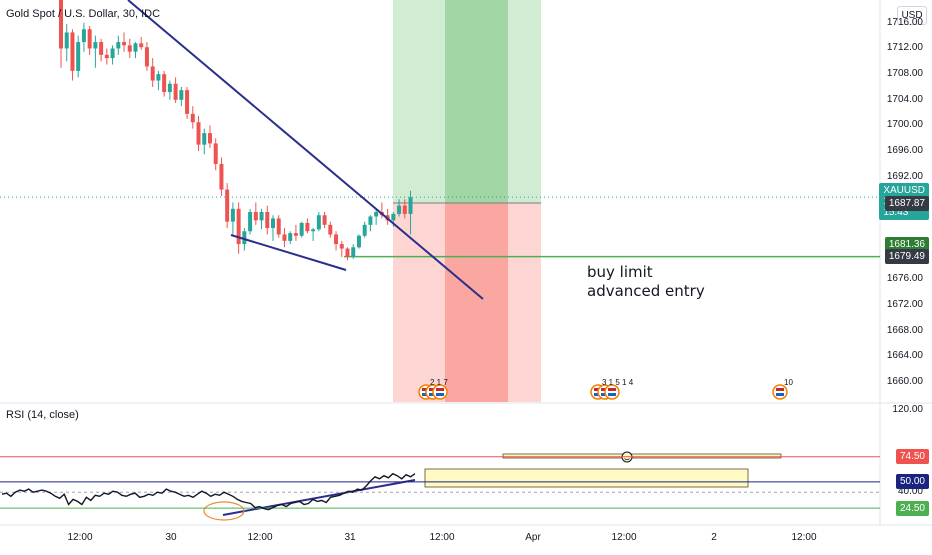  What do you see at coordinates (586, 478) in the screenshot?
I see `rsi-target-box` at bounding box center [586, 478].